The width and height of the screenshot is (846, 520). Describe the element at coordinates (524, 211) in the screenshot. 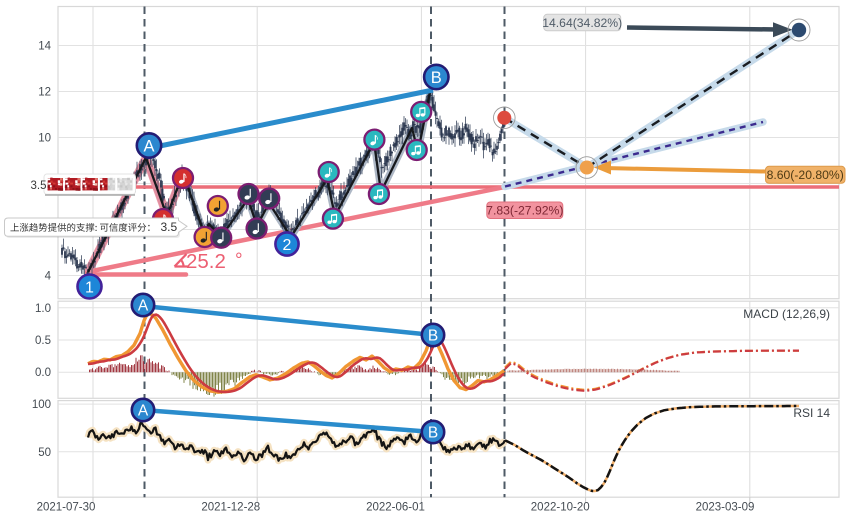

I see `svg-text: 7.83(-27.92%)` at that location.